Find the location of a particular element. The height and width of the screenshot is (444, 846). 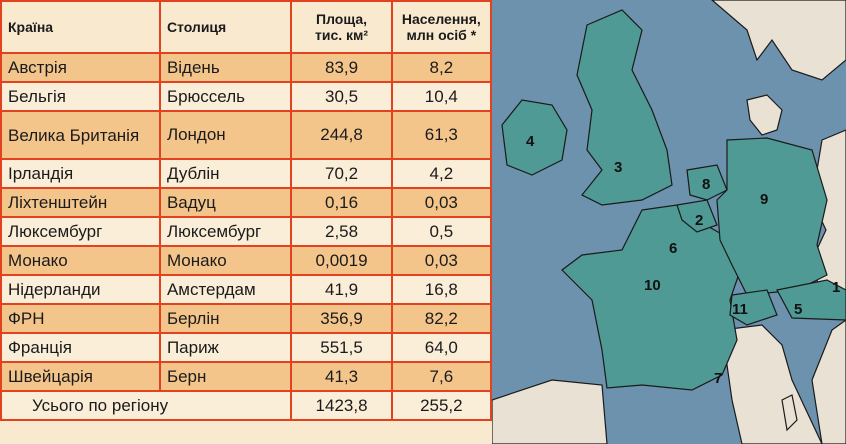

header-population-line2: млн осіб * is located at coordinates (441, 35).